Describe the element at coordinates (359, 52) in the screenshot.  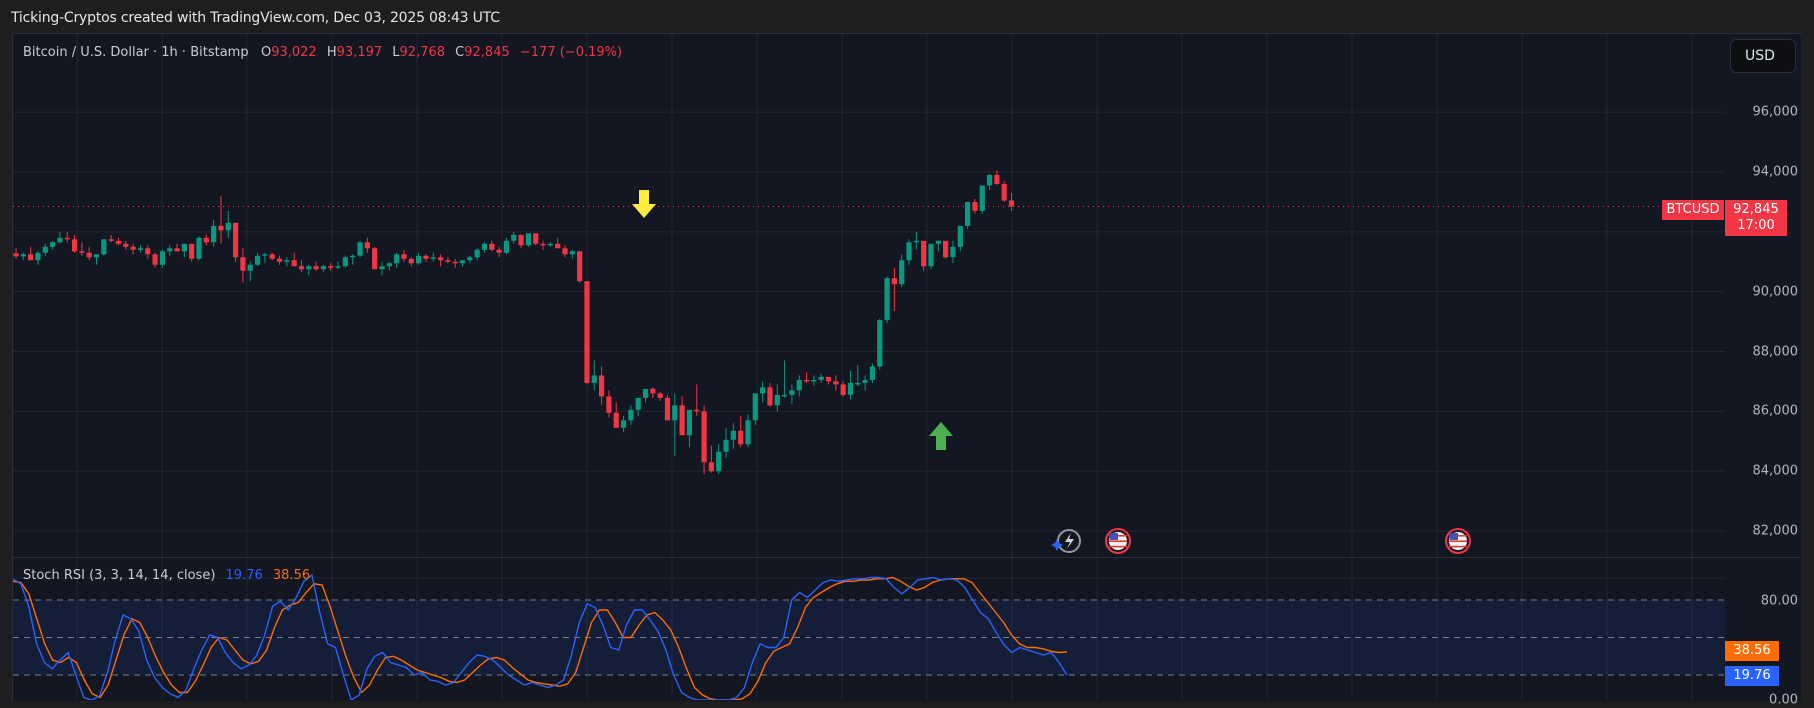
I see `high-value: 93,197` at that location.